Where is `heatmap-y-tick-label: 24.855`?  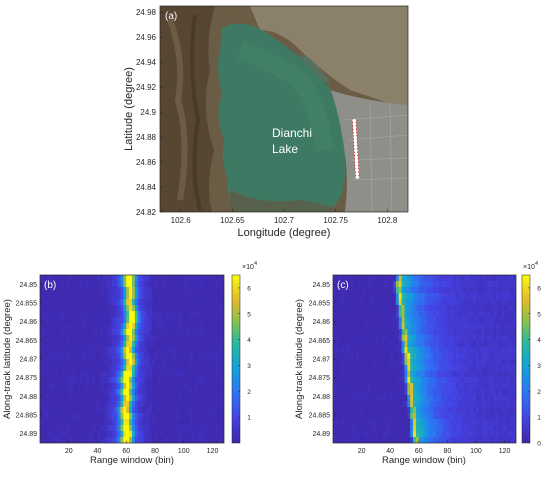 heatmap-y-tick-label: 24.855 is located at coordinates (27, 304).